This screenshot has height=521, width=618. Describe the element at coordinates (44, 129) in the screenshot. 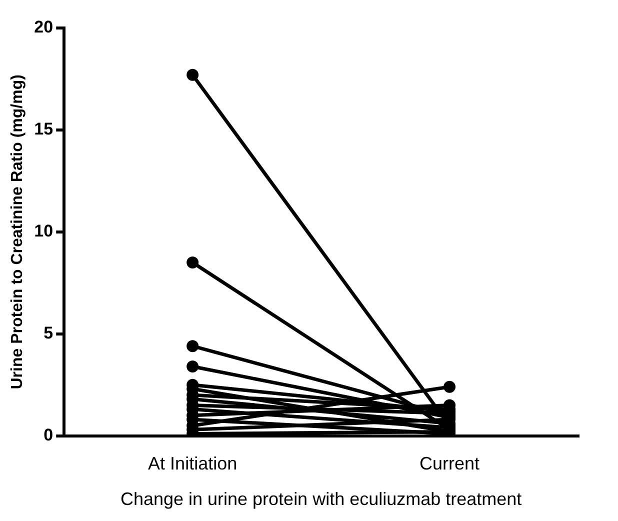

I see `y-tick-label: 15` at that location.